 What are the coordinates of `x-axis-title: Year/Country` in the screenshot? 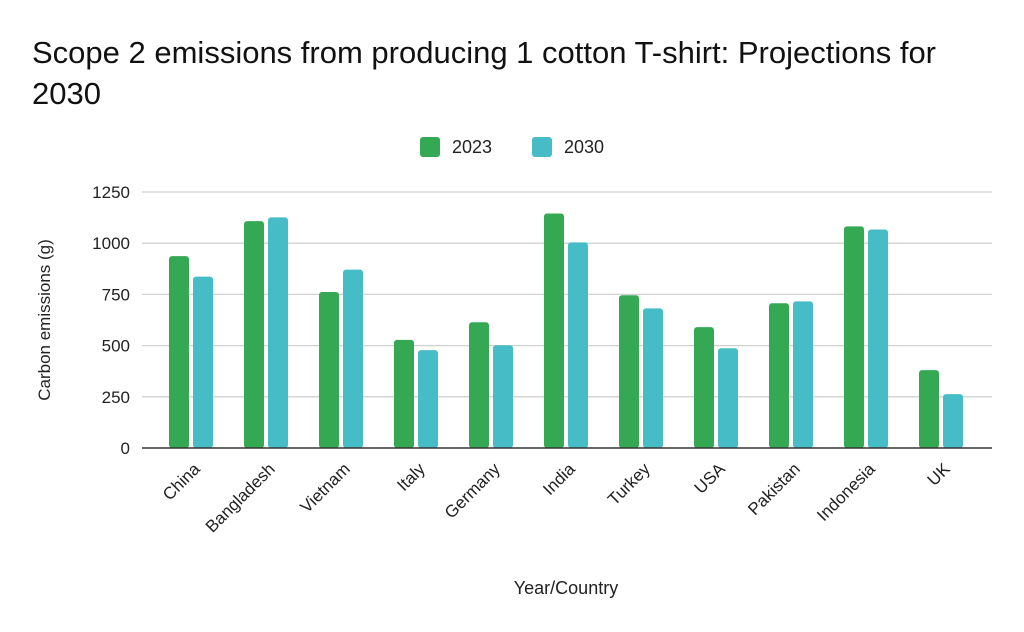 It's located at (566, 588).